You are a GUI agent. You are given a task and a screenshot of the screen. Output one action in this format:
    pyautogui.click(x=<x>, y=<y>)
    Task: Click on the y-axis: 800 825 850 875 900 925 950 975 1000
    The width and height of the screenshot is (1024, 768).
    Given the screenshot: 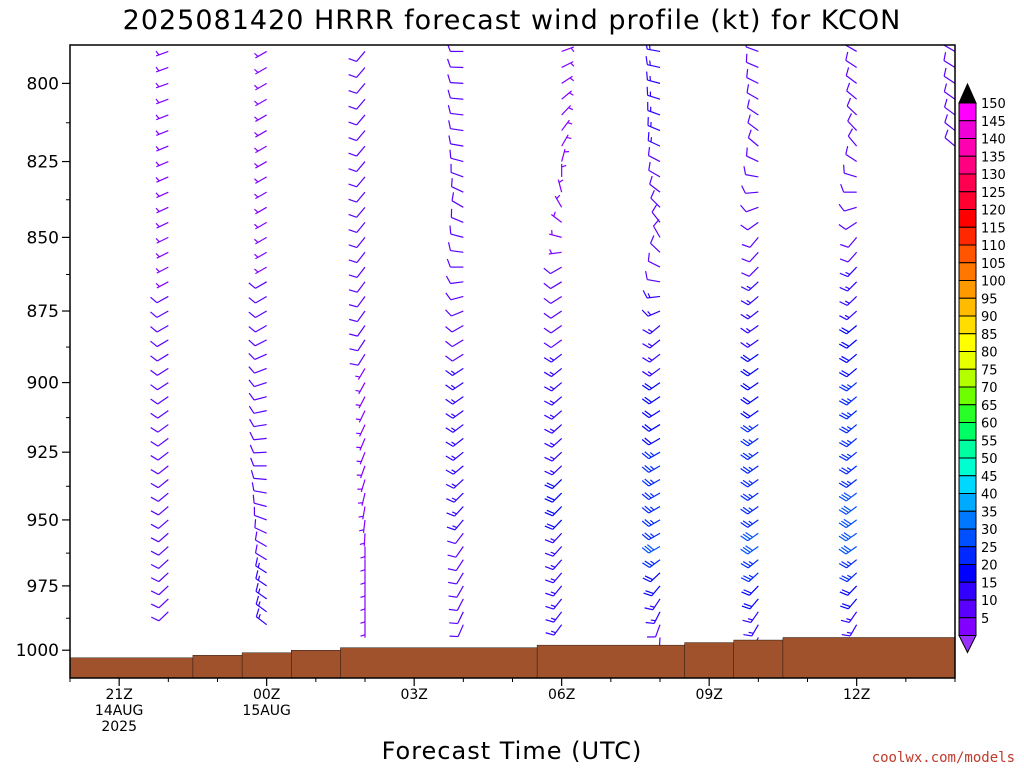 What is the action you would take?
    pyautogui.click(x=43, y=367)
    